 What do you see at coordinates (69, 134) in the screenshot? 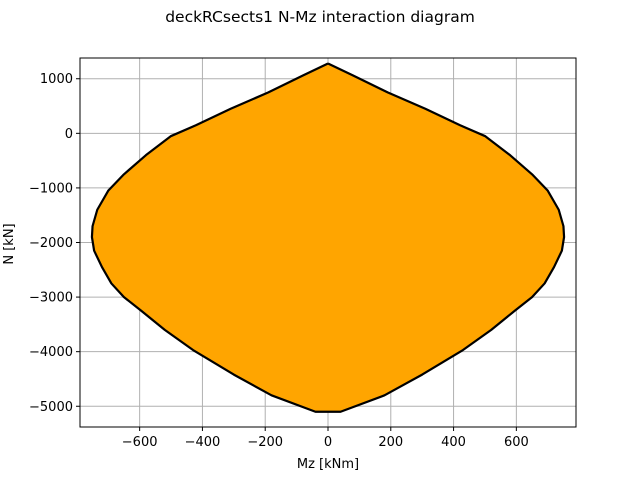
I see `y-tick-label: 0` at bounding box center [69, 134].